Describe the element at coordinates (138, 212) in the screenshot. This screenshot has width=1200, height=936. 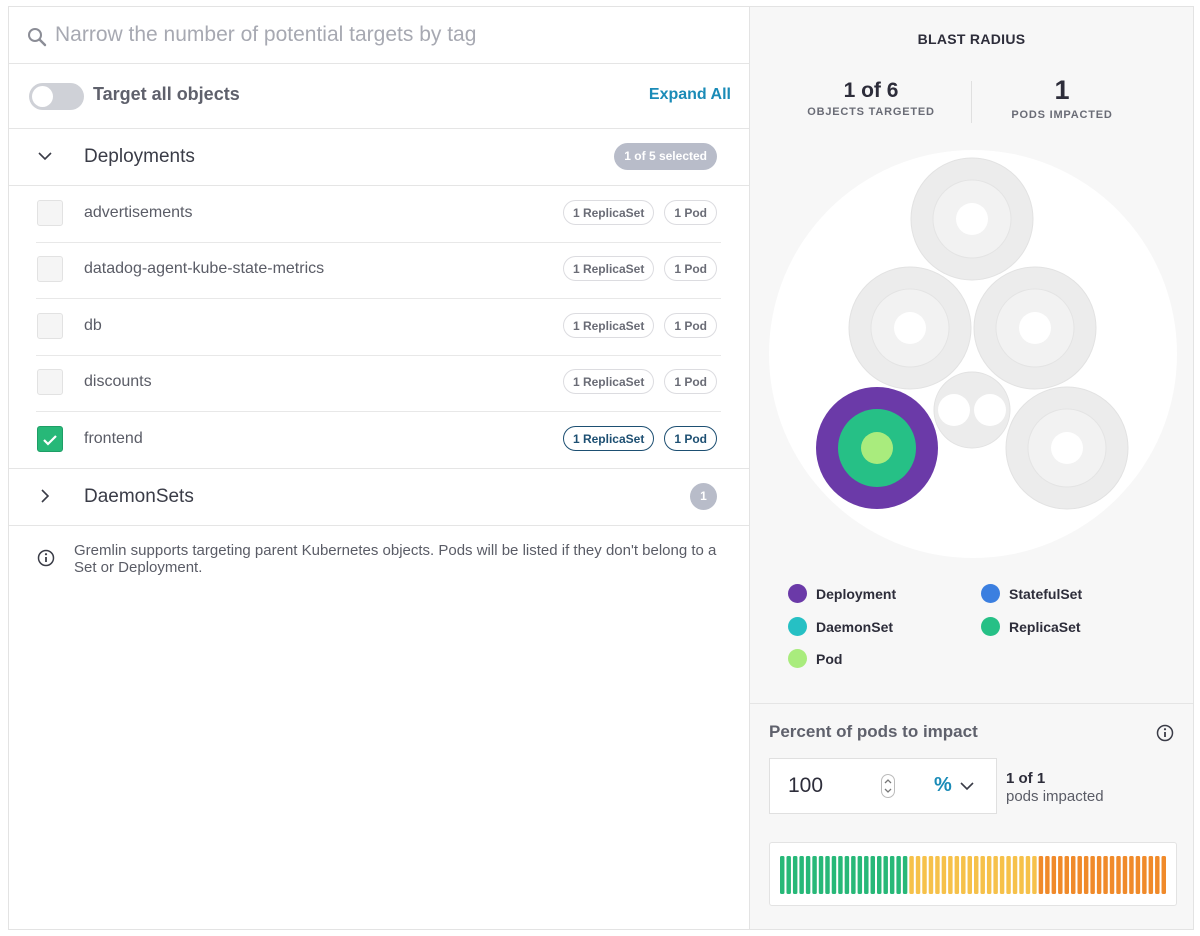
I see `item-name: advertisements` at that location.